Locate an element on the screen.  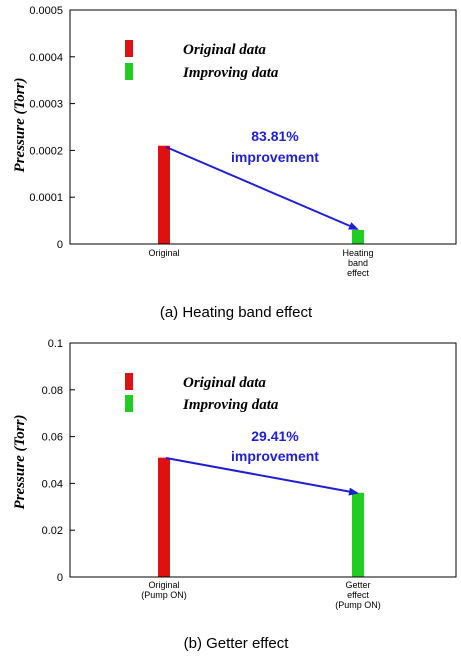
y-tick-label: 0.02 is located at coordinates (52, 531).